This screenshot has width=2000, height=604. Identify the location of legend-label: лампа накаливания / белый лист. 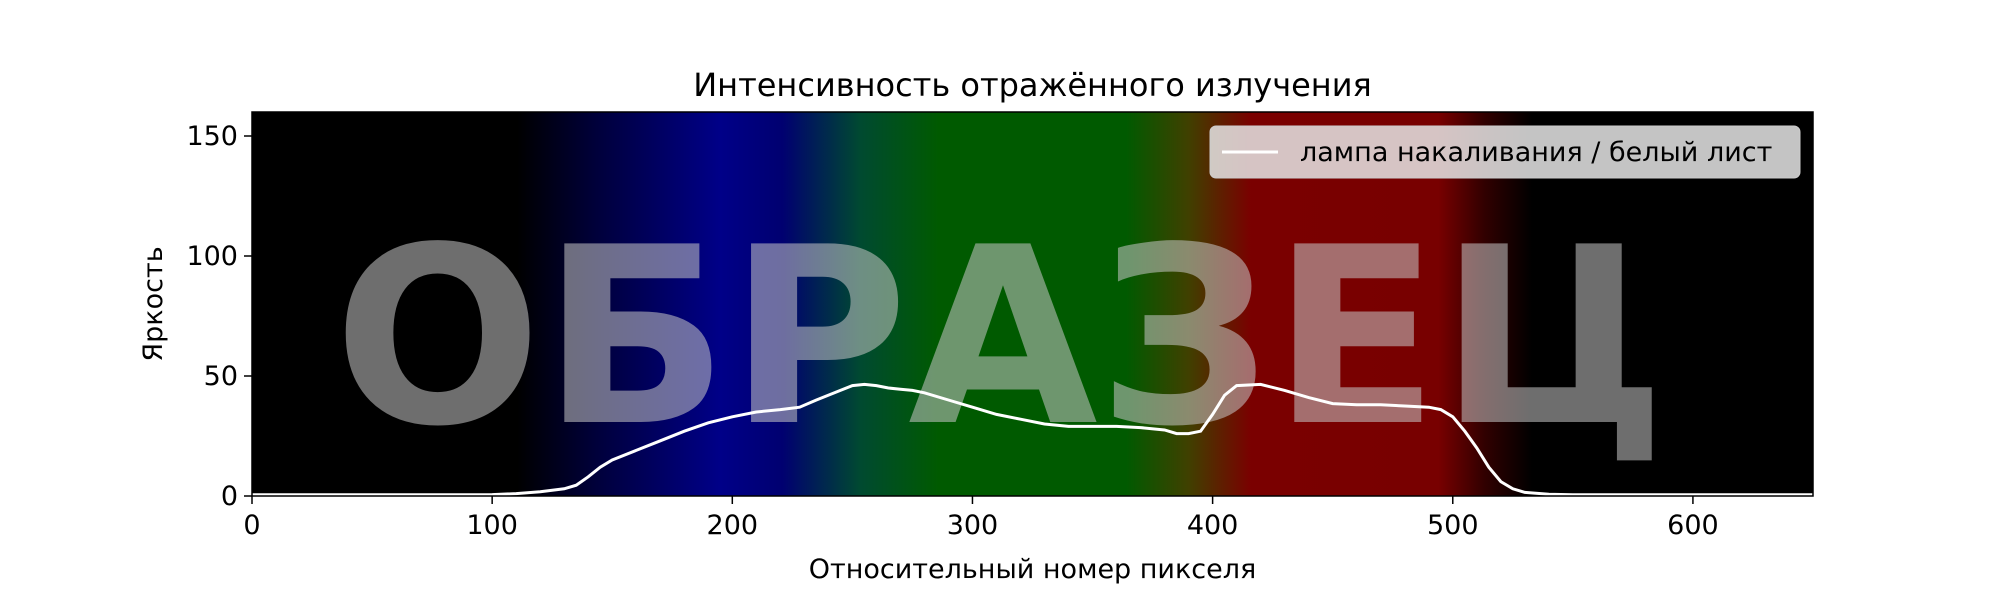
(1536, 152).